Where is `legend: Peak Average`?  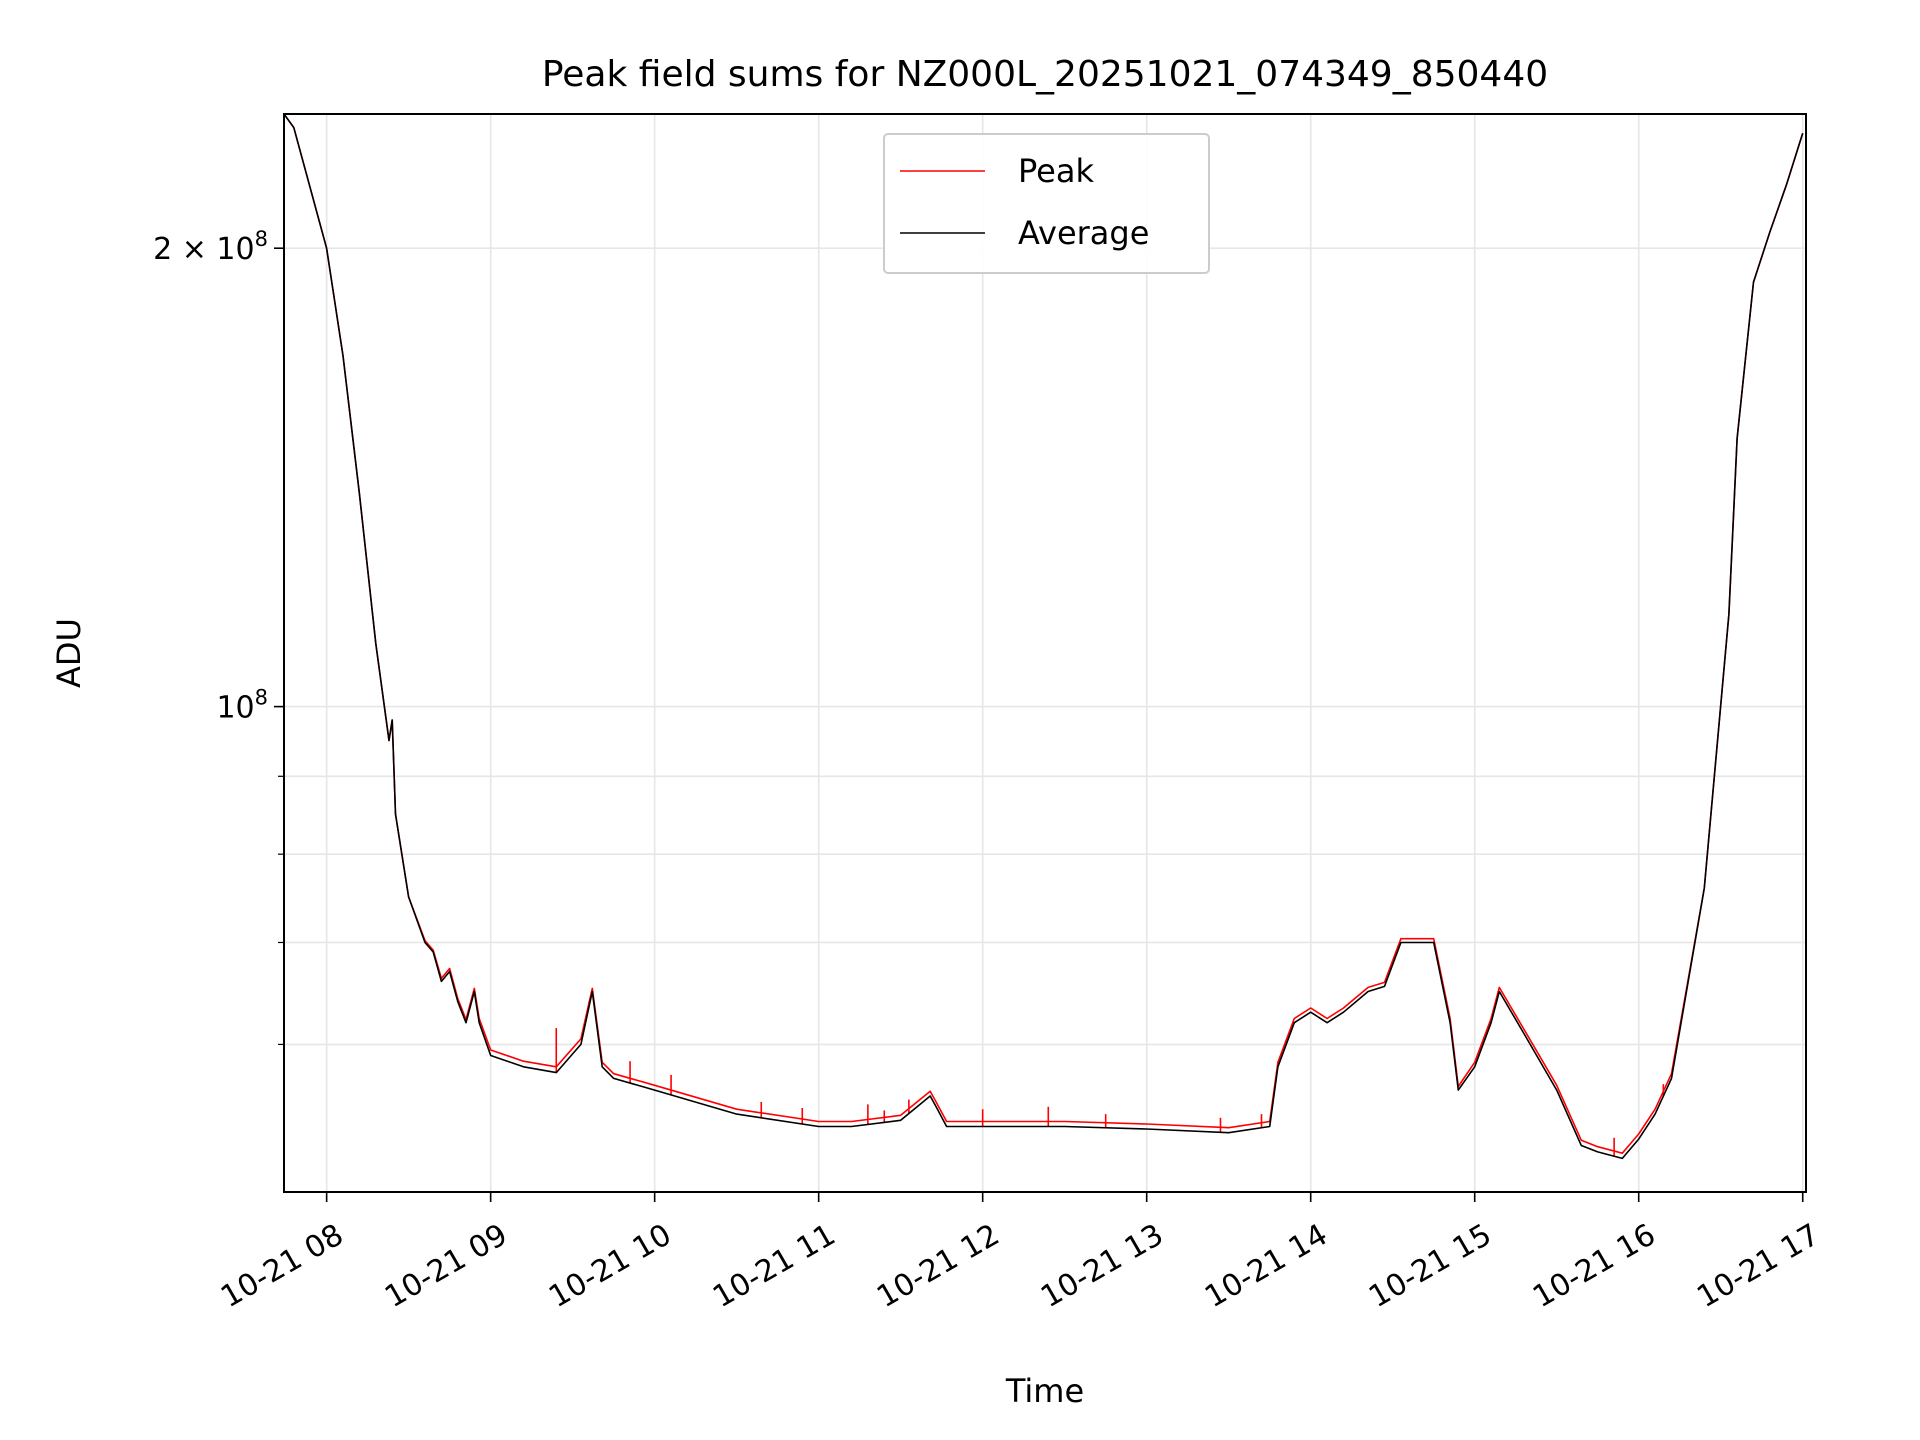
legend: Peak Average is located at coordinates (1046, 203).